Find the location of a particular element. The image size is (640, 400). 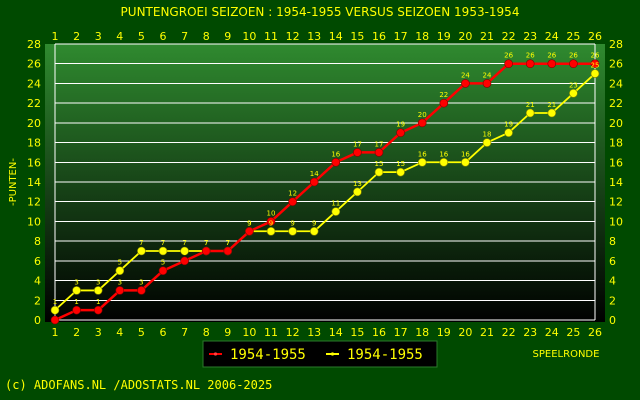

legend-box is located at coordinates (320, 354).